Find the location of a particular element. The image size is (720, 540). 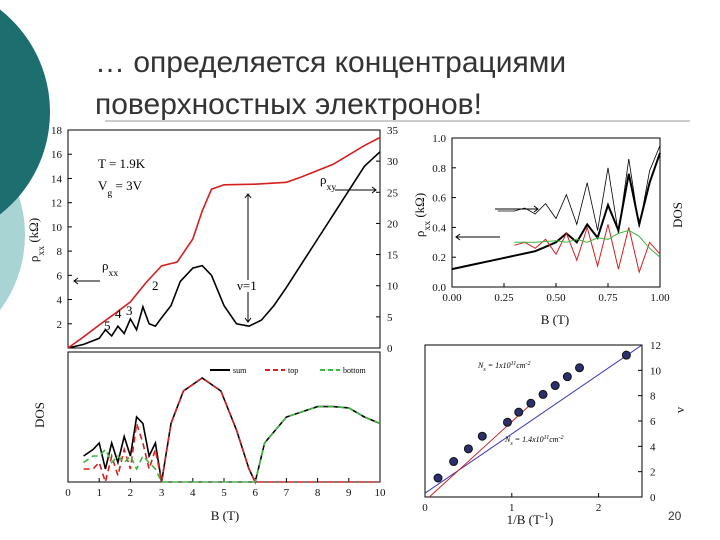

title-line: … определяется концентрациями is located at coordinates (330, 62).